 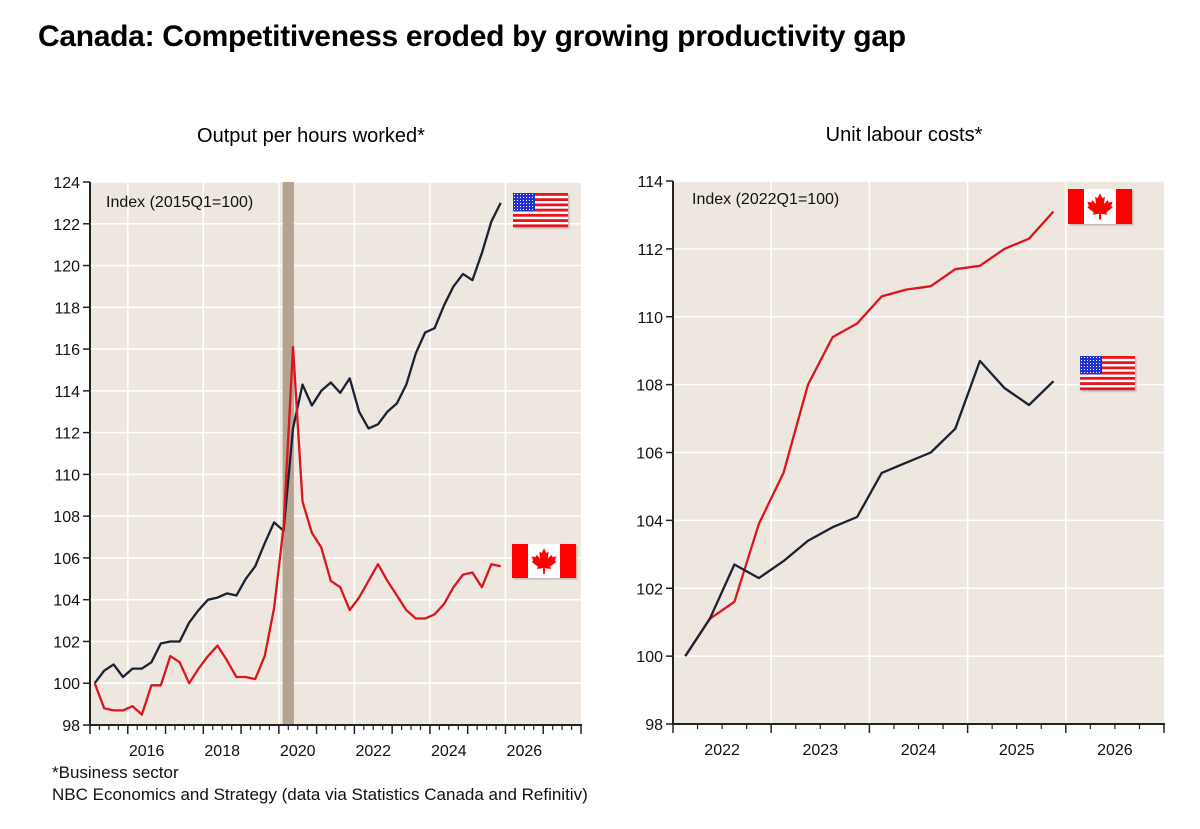 I want to click on index-annotation: Index (2015Q1=100), so click(x=179, y=202).